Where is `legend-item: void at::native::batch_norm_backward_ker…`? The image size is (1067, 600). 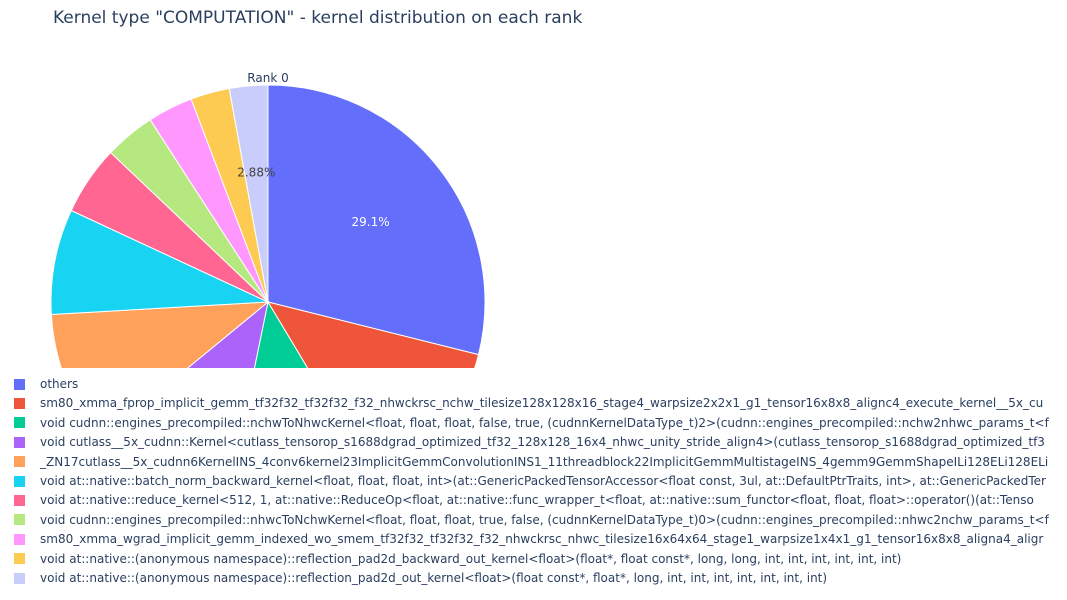
legend-item: void at::native::batch_norm_backward_ker… is located at coordinates (530, 481).